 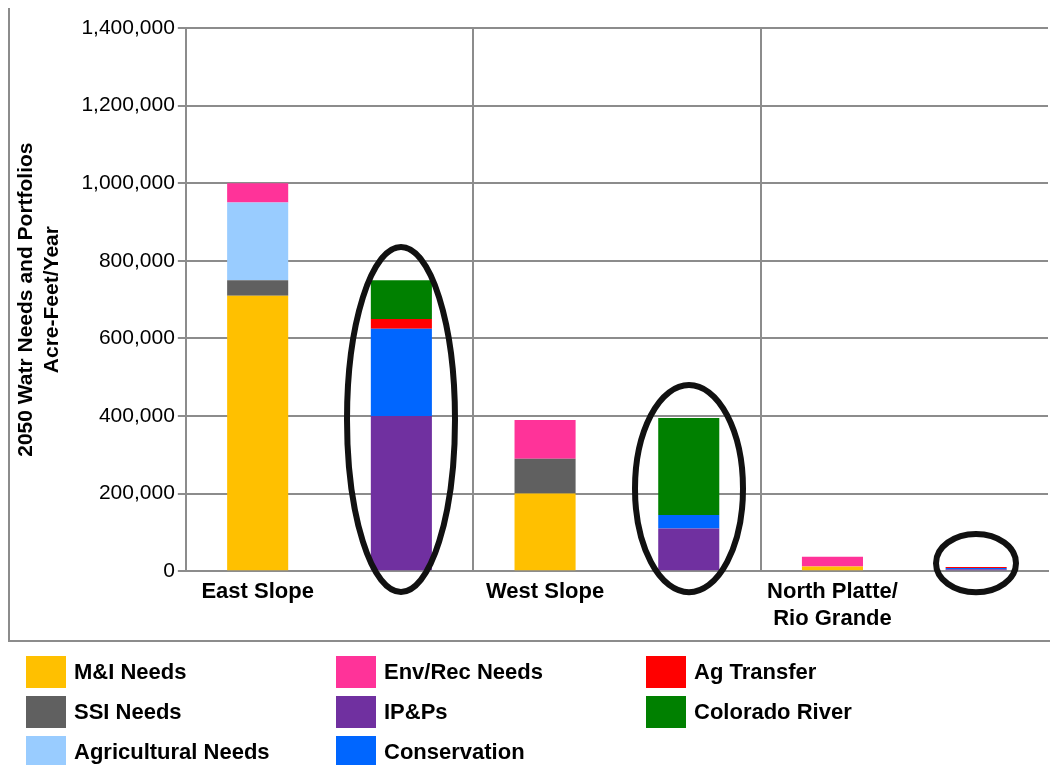 What do you see at coordinates (545, 591) in the screenshot?
I see `x-tick-label: West Slope` at bounding box center [545, 591].